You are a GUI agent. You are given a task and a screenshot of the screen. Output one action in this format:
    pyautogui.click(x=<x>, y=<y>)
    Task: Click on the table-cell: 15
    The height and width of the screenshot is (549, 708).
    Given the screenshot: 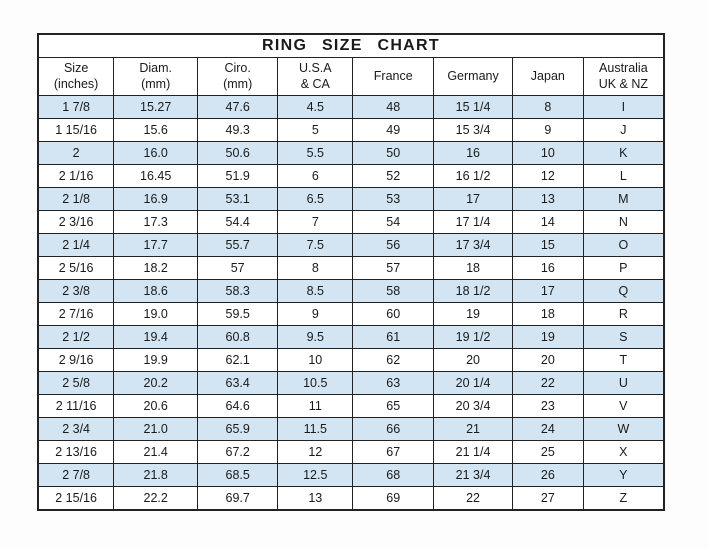 What is the action you would take?
    pyautogui.click(x=547, y=245)
    